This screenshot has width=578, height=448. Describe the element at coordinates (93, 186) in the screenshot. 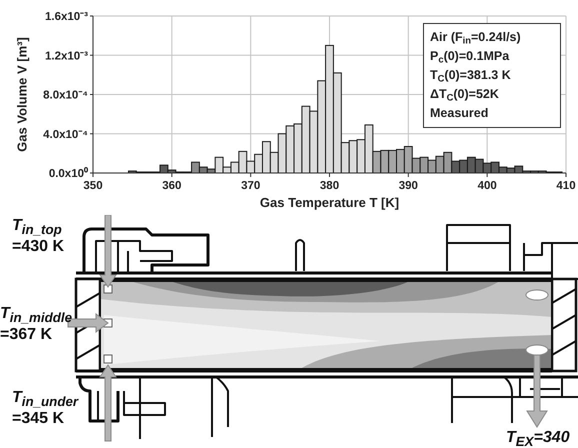

I see `x-tick-label: 350` at that location.